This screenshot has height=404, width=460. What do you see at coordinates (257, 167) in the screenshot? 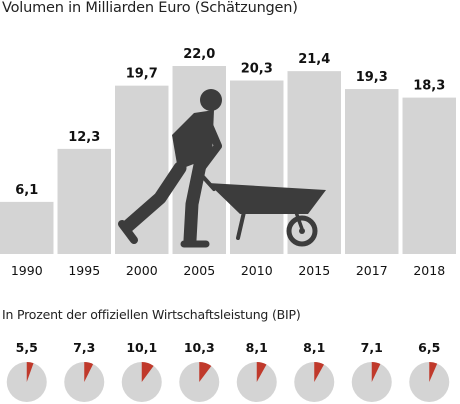
I see `bar-2010` at bounding box center [257, 167].